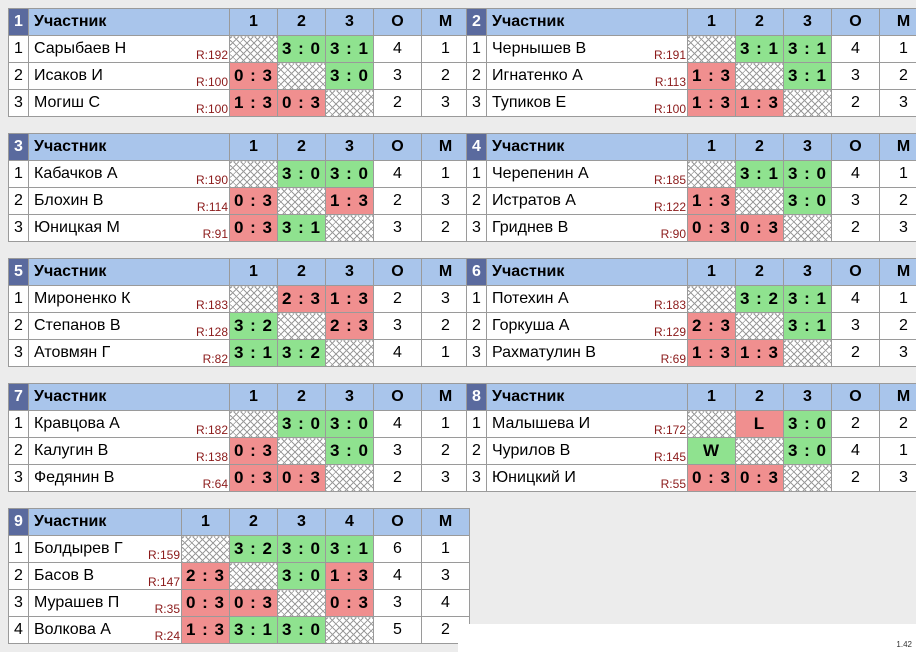  Describe the element at coordinates (476, 228) in the screenshot. I see `row-index: 3` at that location.